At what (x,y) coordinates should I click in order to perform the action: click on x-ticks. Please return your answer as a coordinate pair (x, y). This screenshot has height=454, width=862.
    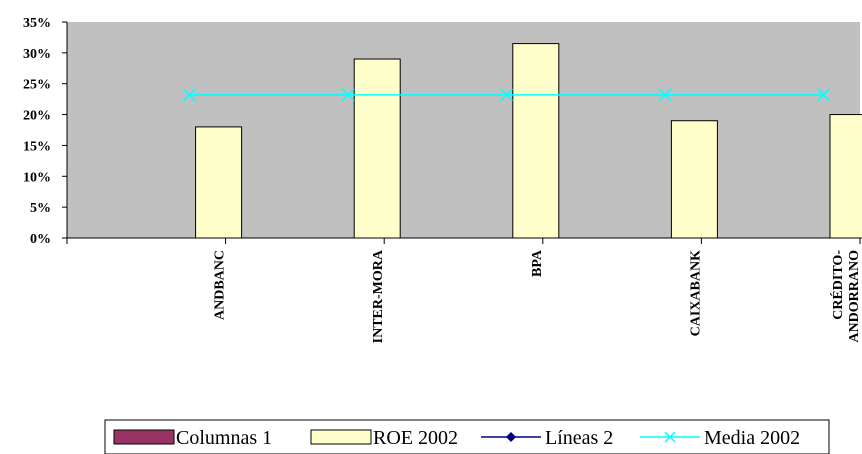
    Looking at the image, I should click on (463, 241).